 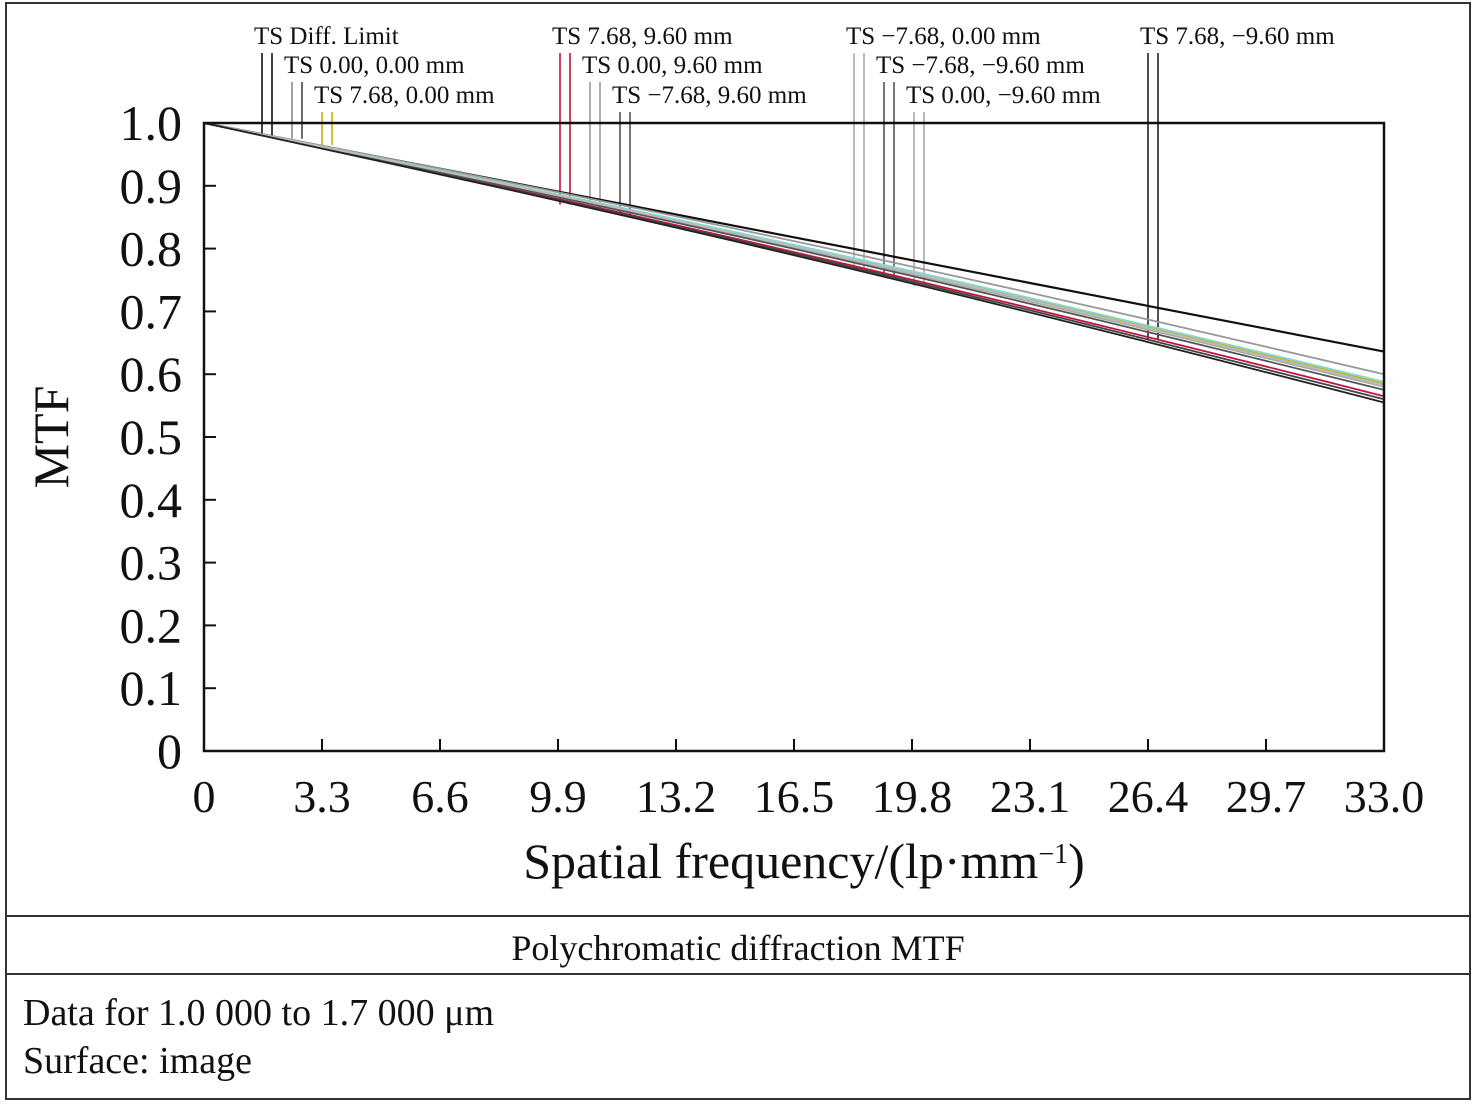 I want to click on y-tick-label: 0, so click(x=169, y=751).